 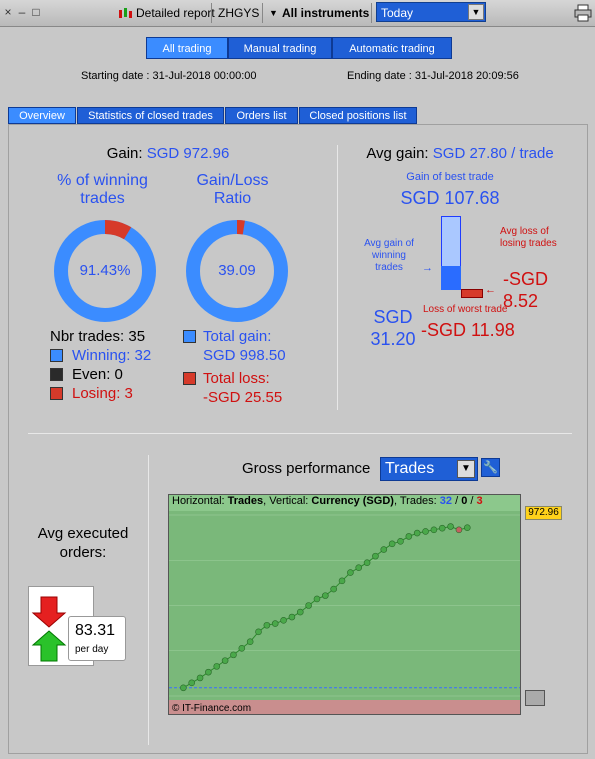 I want to click on performance-plot, so click(x=344, y=605).